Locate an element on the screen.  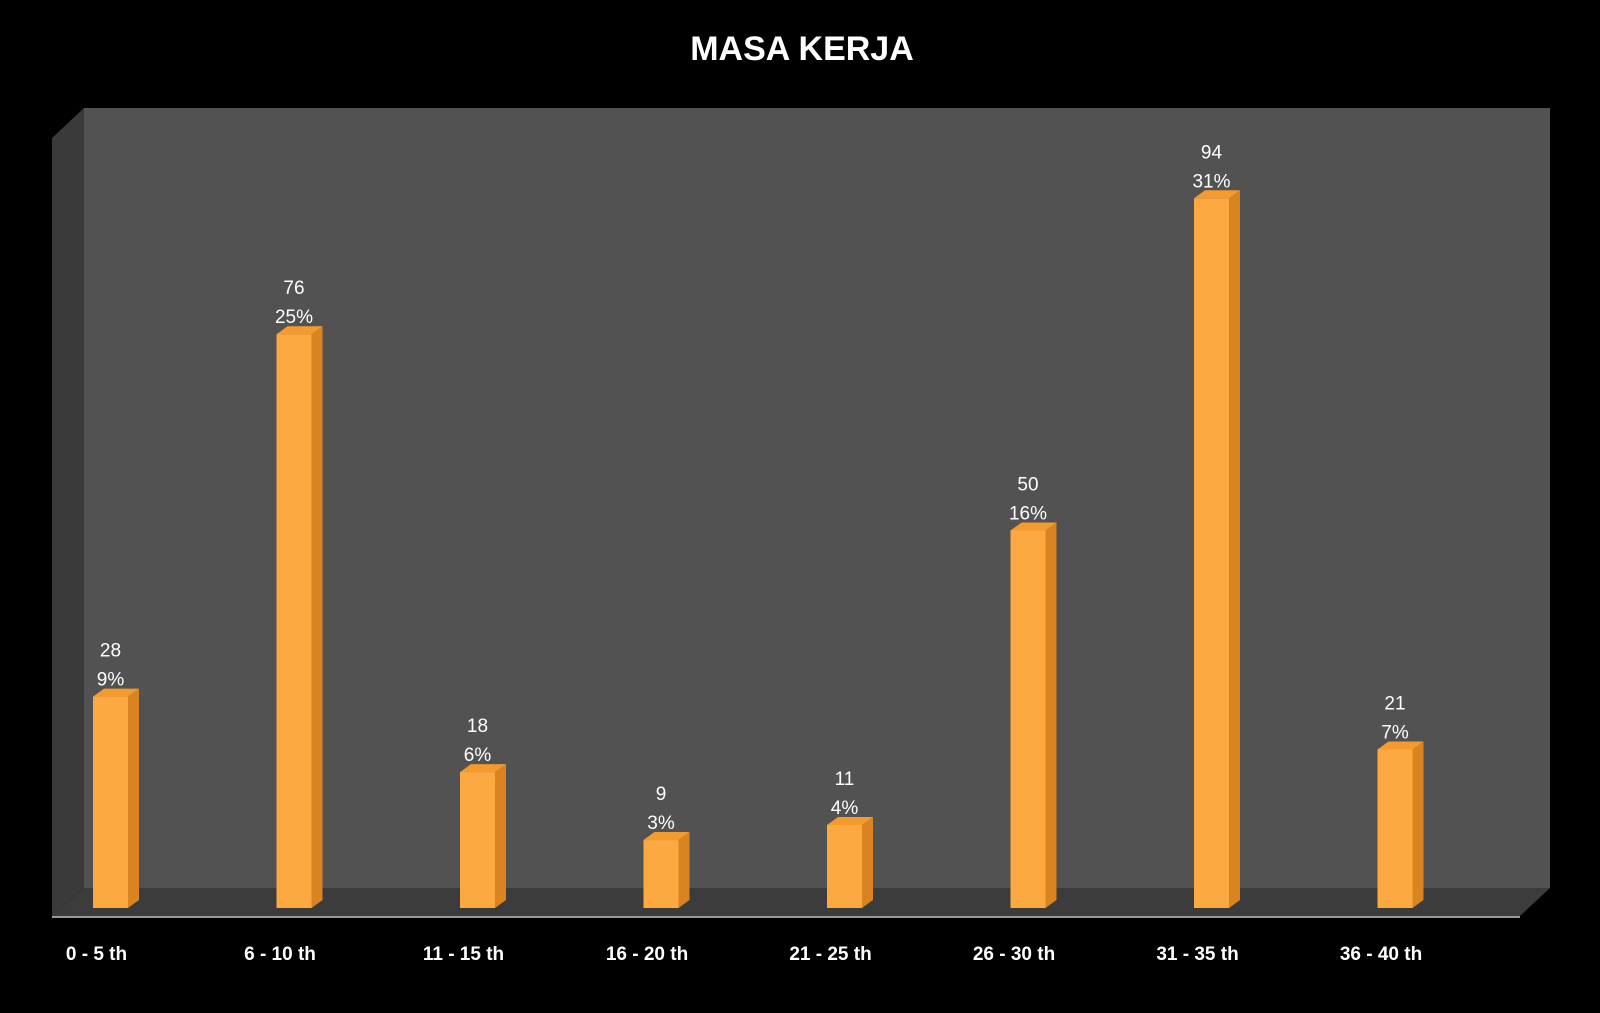
x-tick-label: 0 - 5 th is located at coordinates (96, 954).